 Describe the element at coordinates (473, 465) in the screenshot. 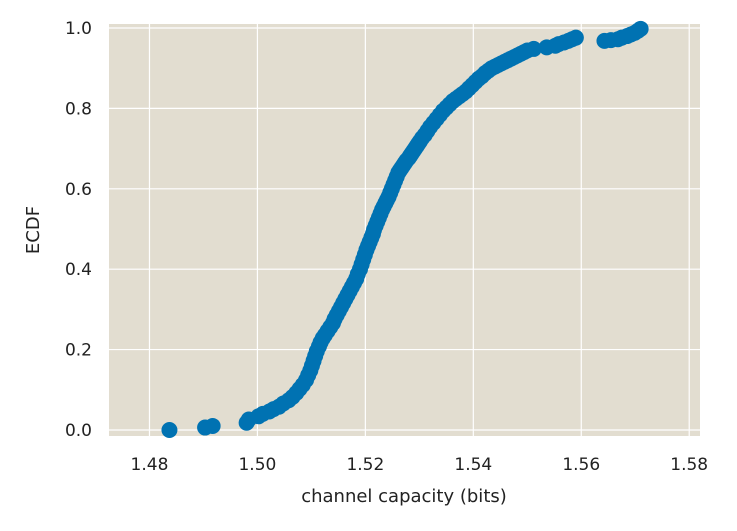

I see `x-tick-label: 1.54` at that location.